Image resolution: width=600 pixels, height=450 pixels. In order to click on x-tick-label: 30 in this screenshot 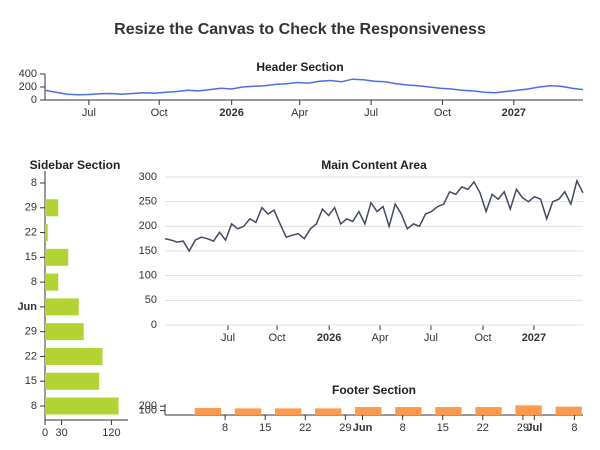, I will do `click(61, 433)`.